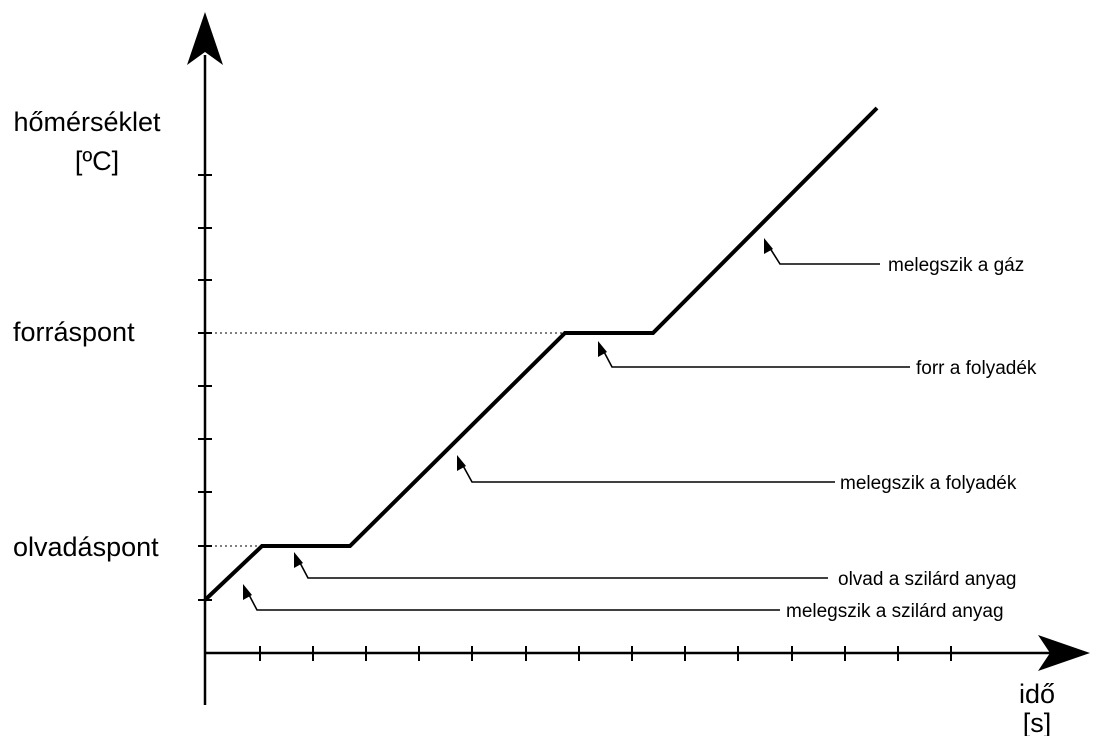  Describe the element at coordinates (976, 368) in the screenshot. I see `phase-label-liquid-boiling: forr a folyadék` at that location.